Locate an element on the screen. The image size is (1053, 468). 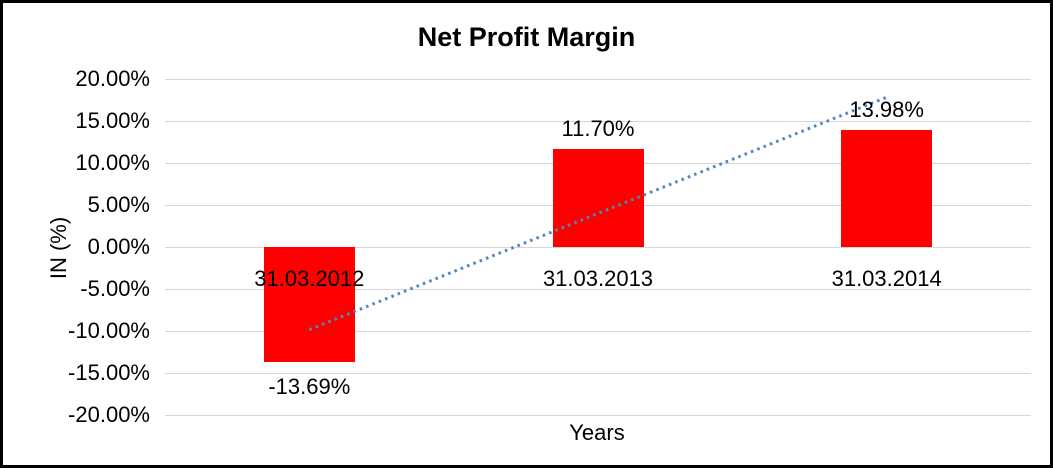
y-axis-tick-label: -15.00% is located at coordinates (109, 372).